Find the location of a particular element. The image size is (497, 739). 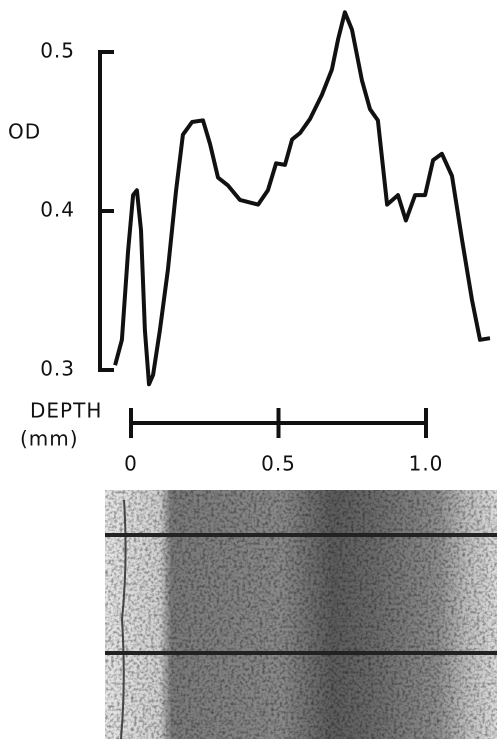

x-tick-label: 0 is located at coordinates (131, 464).